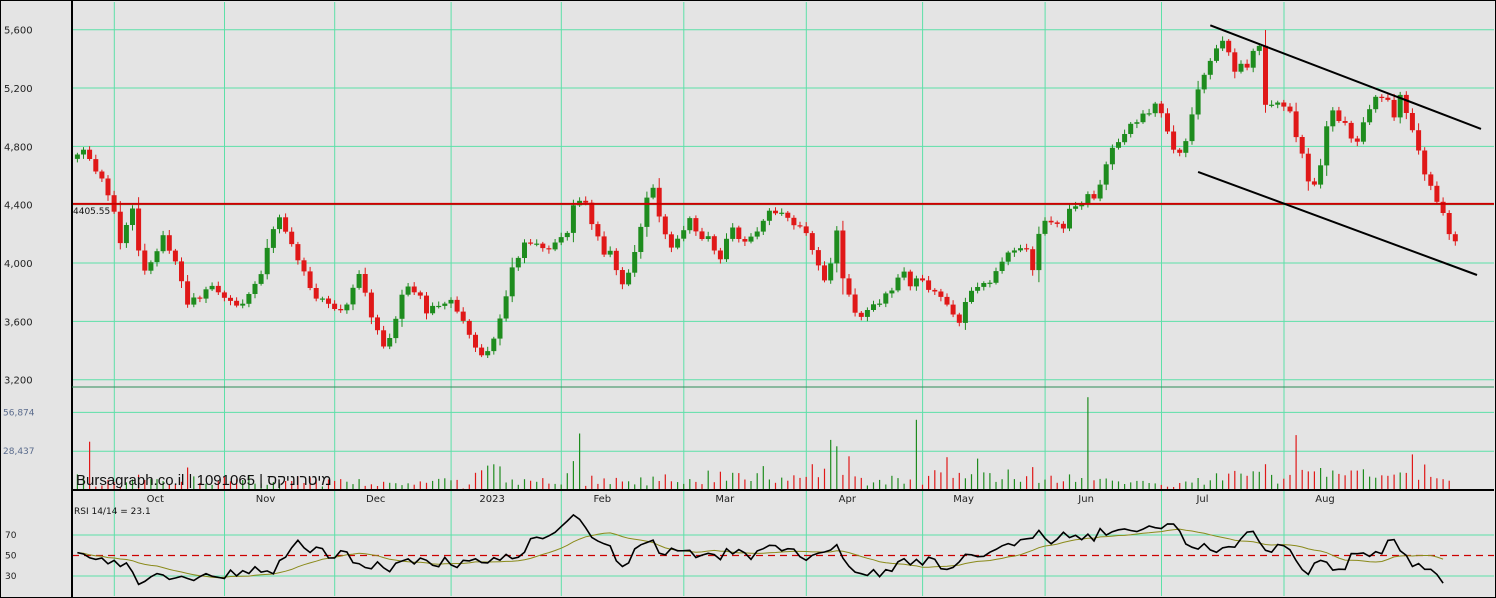 The image size is (1496, 598). Describe the element at coordinates (741, 499) in the screenshot. I see `month-axis: Oct Nov Dec 2023 Feb Mar Apr May Jun Jul Aug` at that location.